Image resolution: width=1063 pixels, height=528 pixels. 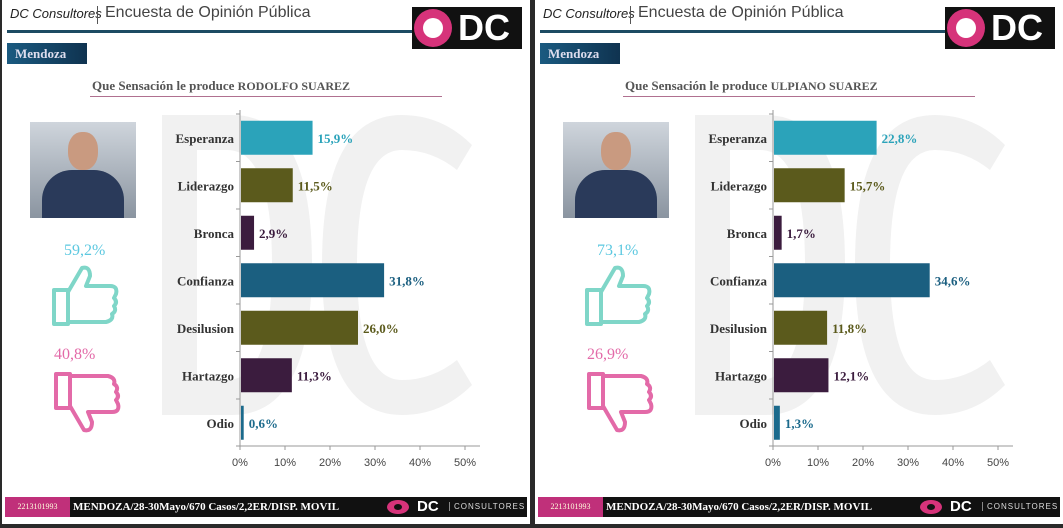 What do you see at coordinates (801, 233) in the screenshot?
I see `data-label: 1,7%` at bounding box center [801, 233].